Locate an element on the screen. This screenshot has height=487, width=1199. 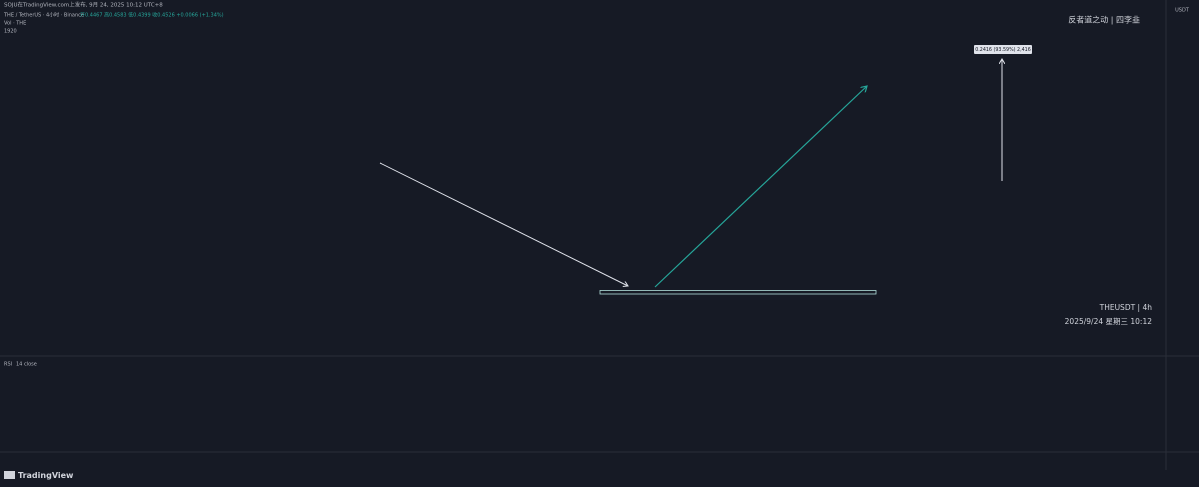
measure-label: 0.2416 (93.59%) 2,416 is located at coordinates (1003, 50).